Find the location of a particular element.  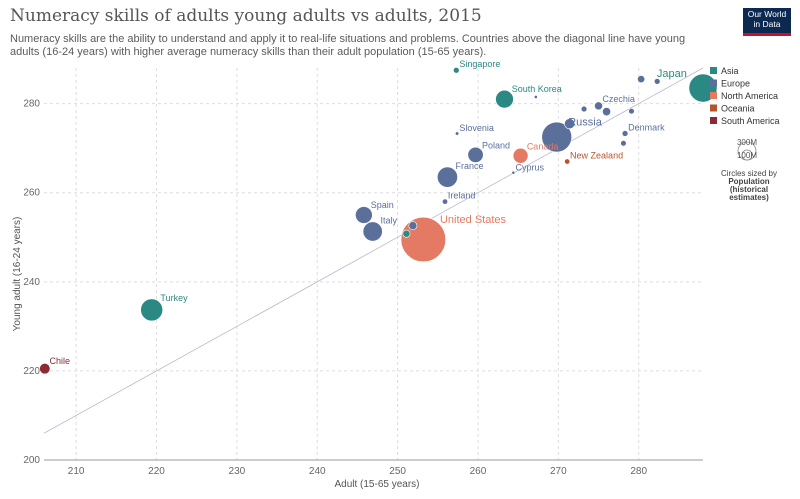

point-label: New Zealand is located at coordinates (596, 156).